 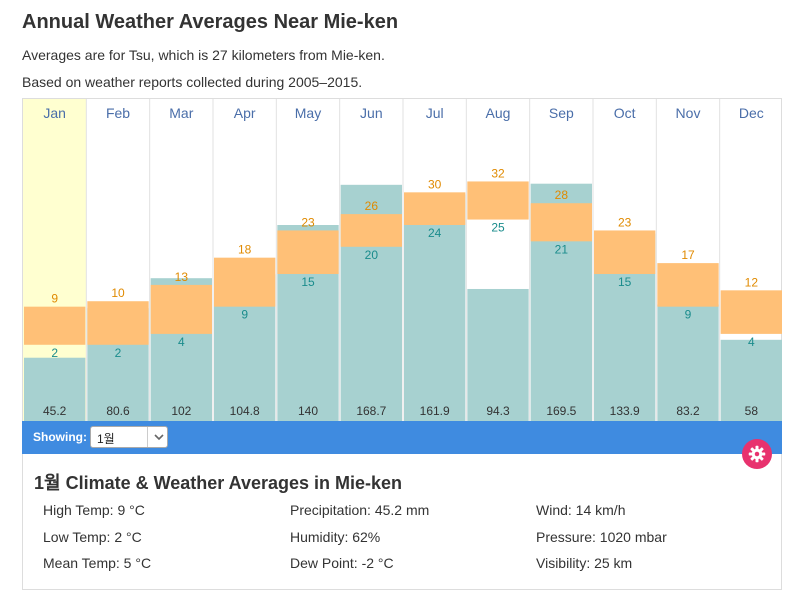 What do you see at coordinates (55, 389) in the screenshot?
I see `precip-bar-jan` at bounding box center [55, 389].